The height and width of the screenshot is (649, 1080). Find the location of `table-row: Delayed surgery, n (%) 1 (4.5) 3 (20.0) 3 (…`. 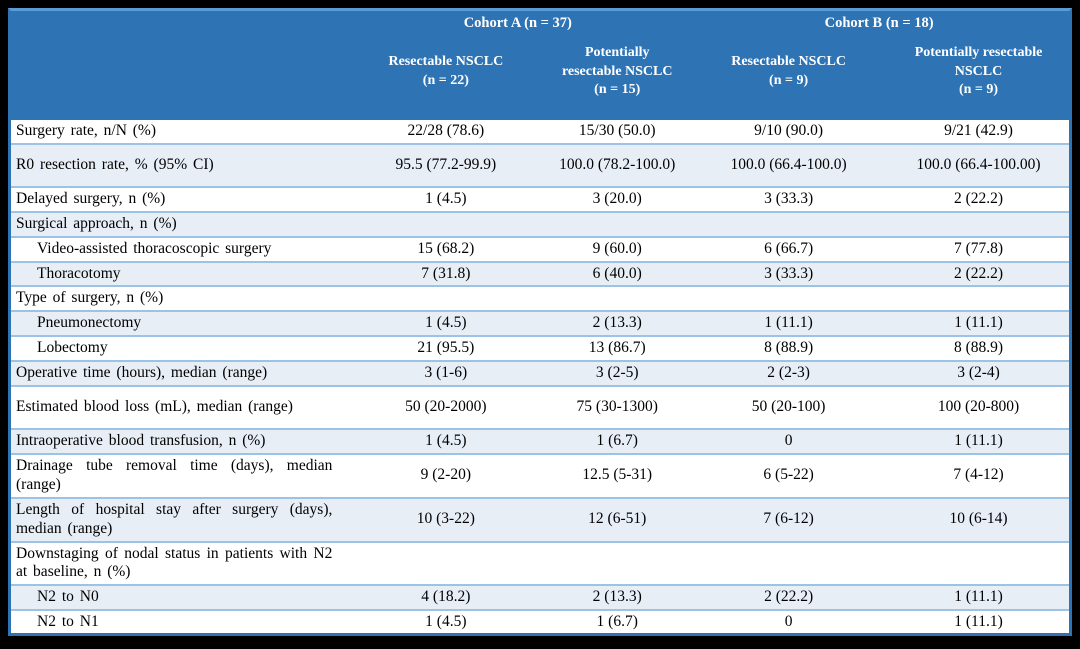

table-row: Delayed surgery, n (%) 1 (4.5) 3 (20.0) 3 (… is located at coordinates (540, 199).